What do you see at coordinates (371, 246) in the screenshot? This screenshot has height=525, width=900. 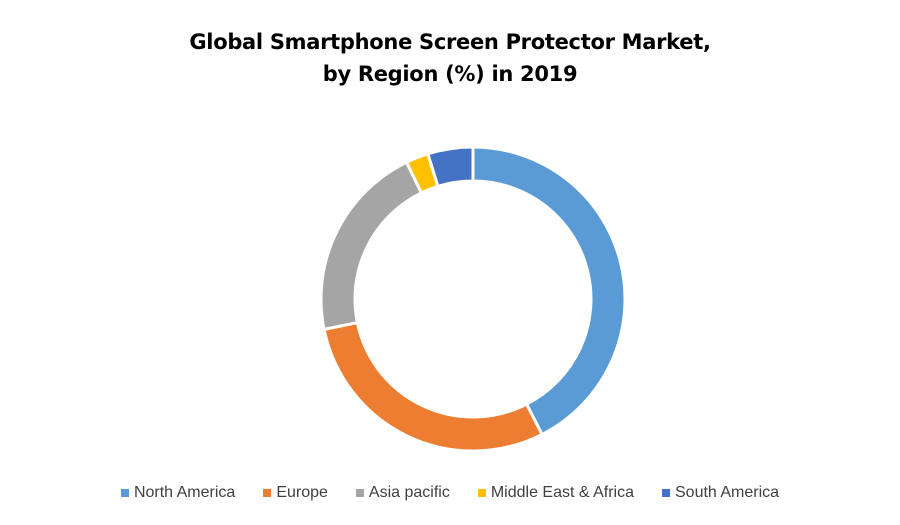 I see `donut-slice-asia-pacific` at bounding box center [371, 246].